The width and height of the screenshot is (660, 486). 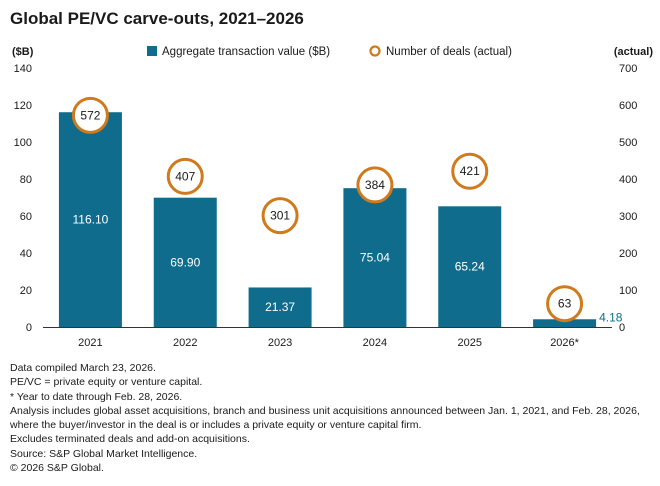 I want to click on deal-count-label: 63, so click(x=565, y=304).